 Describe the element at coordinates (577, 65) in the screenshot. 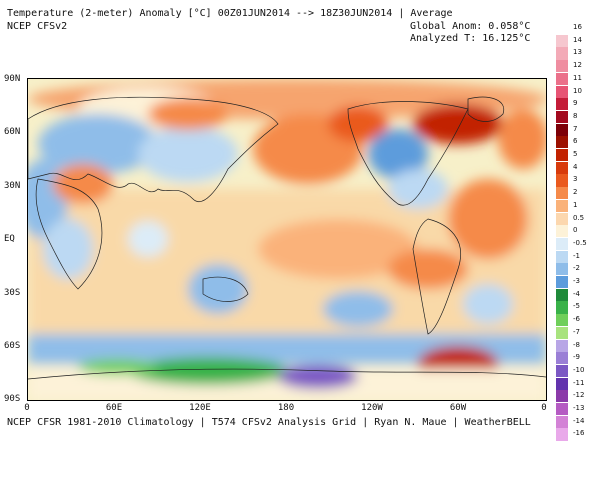

I see `scale-label: 12` at that location.